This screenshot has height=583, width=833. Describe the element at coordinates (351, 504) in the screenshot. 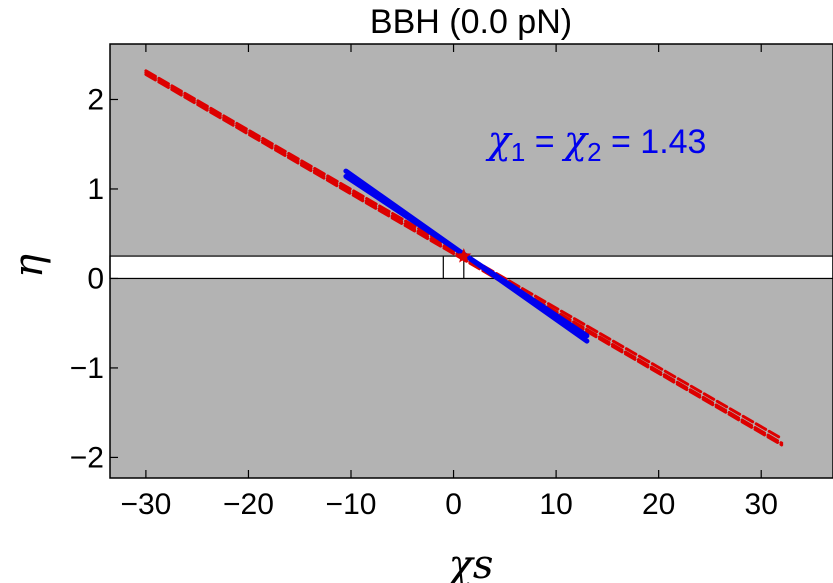

I see `x-tick-label: −10` at that location.